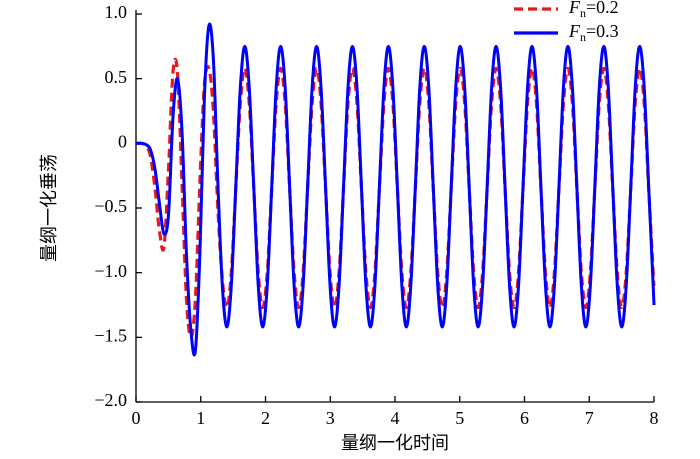 This screenshot has height=459, width=700. Describe the element at coordinates (110, 335) in the screenshot. I see `y-tick-label: −1.5` at that location.